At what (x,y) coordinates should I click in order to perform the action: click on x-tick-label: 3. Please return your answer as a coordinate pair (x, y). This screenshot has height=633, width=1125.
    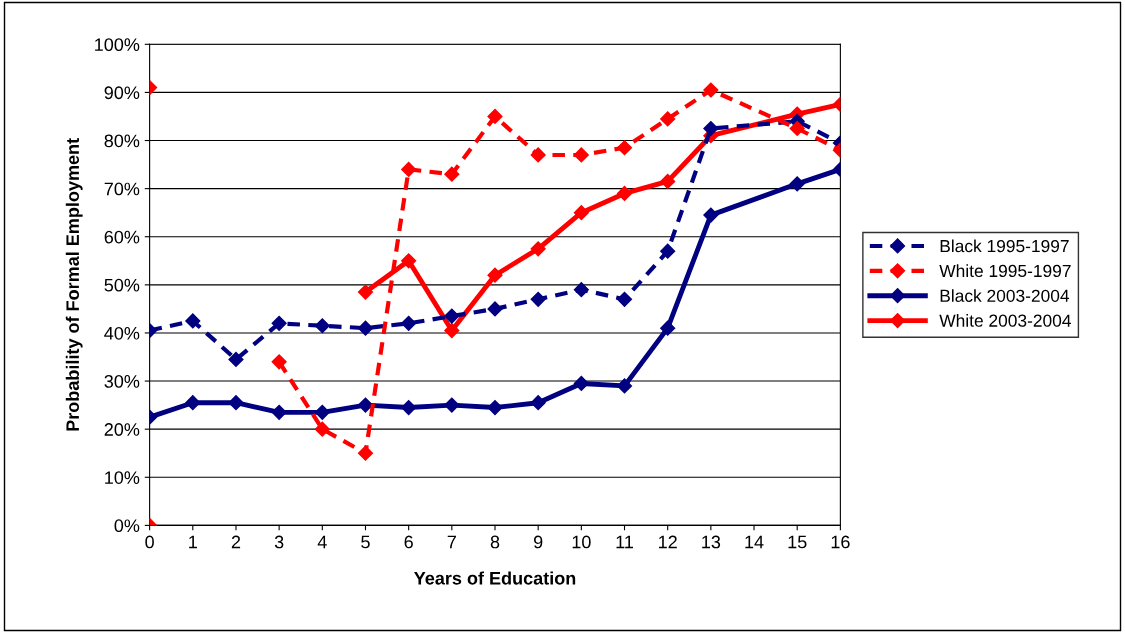
    Looking at the image, I should click on (279, 542).